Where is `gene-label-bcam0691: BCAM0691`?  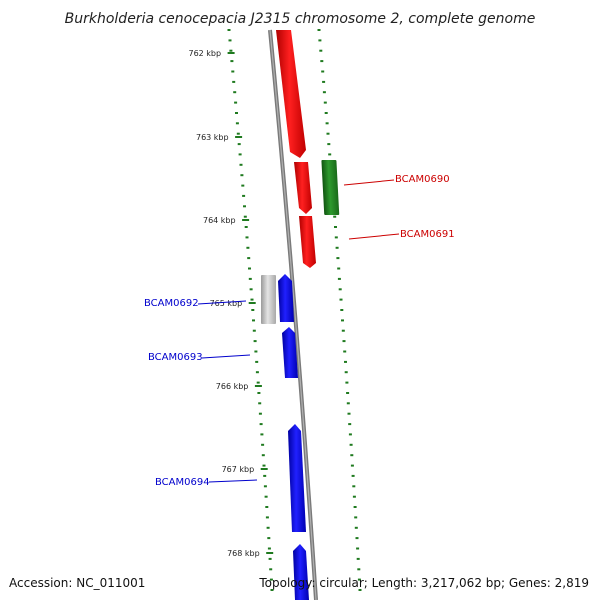 gene-label-bcam0691: BCAM0691 is located at coordinates (427, 234).